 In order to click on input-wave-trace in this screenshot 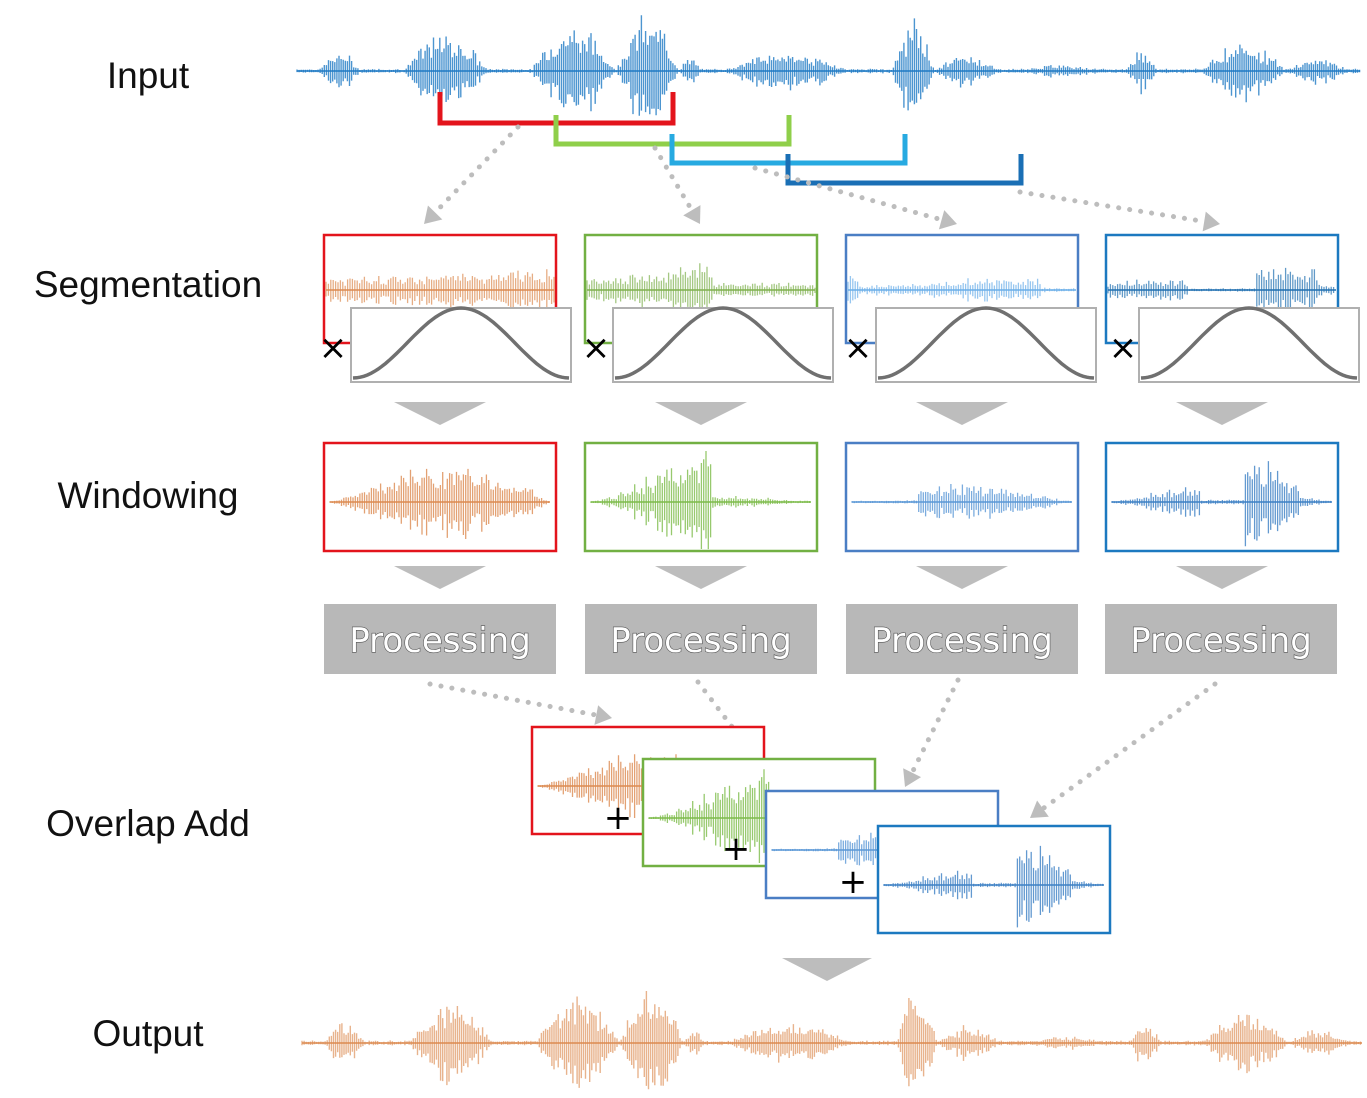, I will do `click(828, 65)`.